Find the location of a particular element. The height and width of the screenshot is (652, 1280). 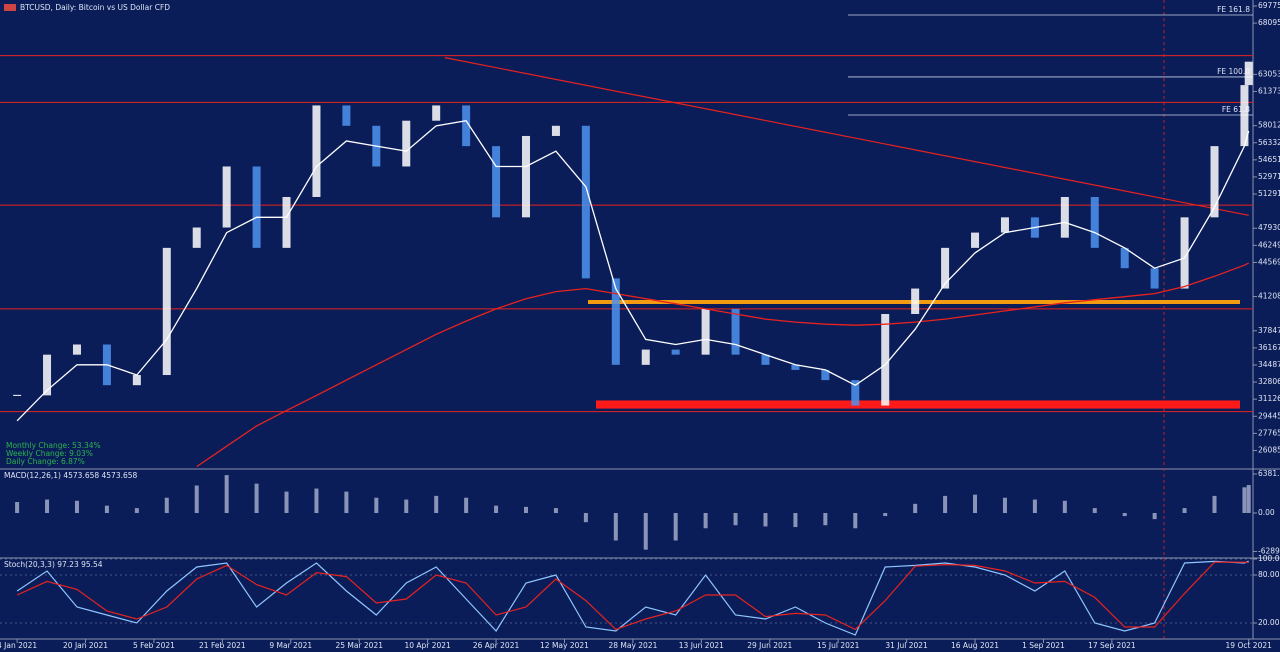

y-tick-label: 44569.5 is located at coordinates (1269, 261).